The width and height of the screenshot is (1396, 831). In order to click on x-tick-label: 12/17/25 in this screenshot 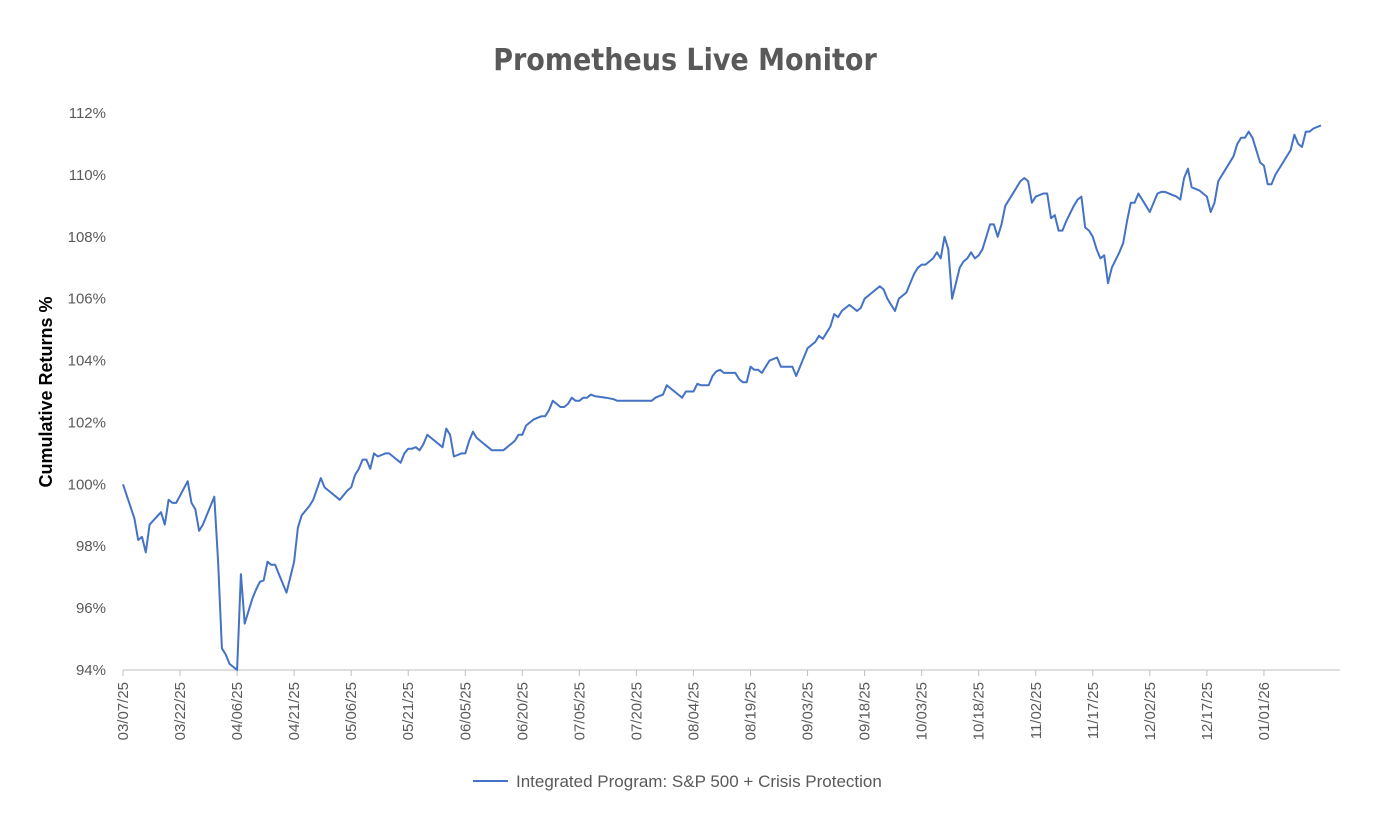, I will do `click(1207, 711)`.